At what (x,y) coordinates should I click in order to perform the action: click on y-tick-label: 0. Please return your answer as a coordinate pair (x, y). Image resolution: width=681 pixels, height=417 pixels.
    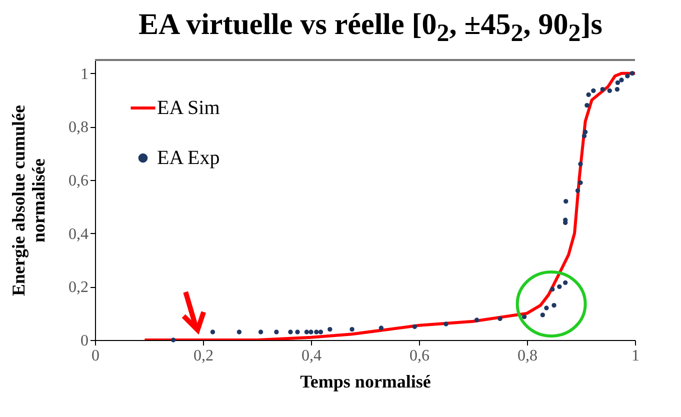
    Looking at the image, I should click on (84, 341).